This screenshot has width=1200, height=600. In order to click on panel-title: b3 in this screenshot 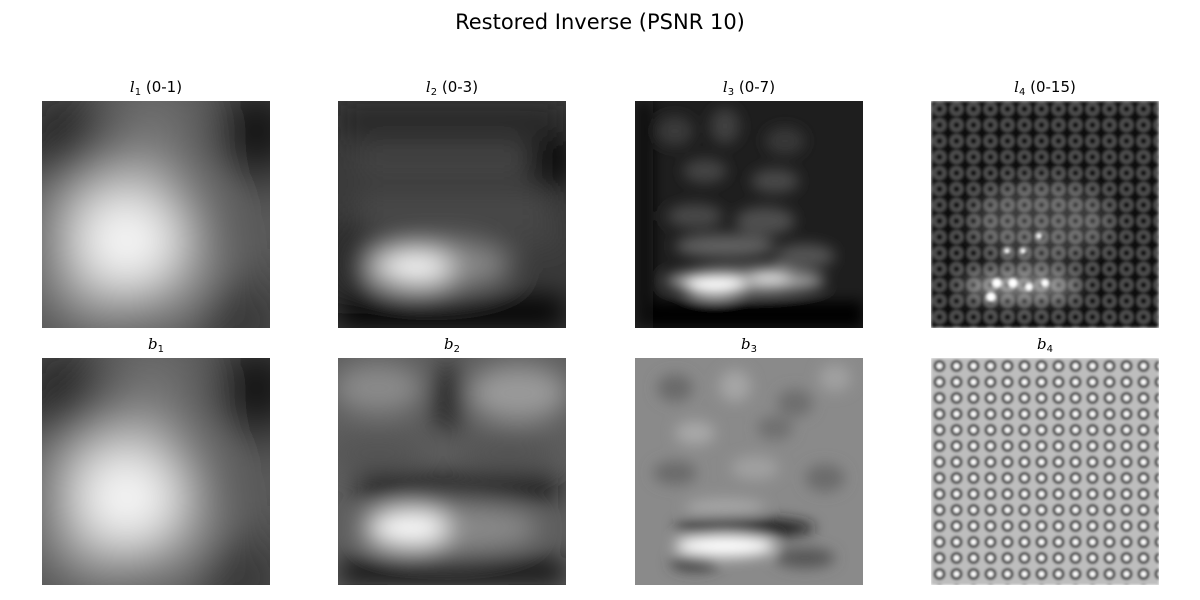, I will do `click(749, 347)`.